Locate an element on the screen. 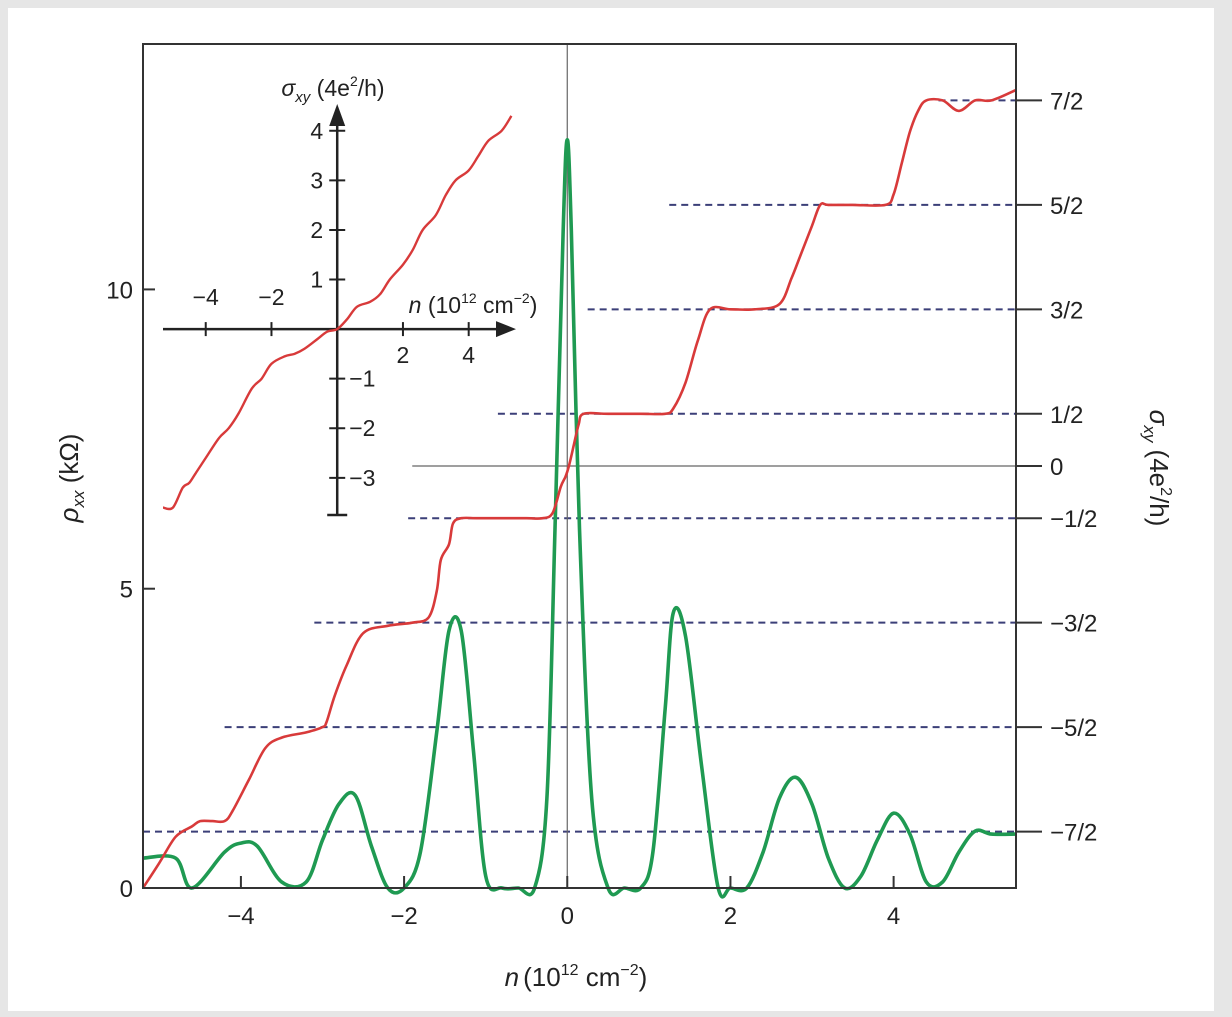 The width and height of the screenshot is (1232, 1017). inset-ticks: −4 −2 2 4 4 3 2 1 −1 −2 −3 is located at coordinates (334, 304).